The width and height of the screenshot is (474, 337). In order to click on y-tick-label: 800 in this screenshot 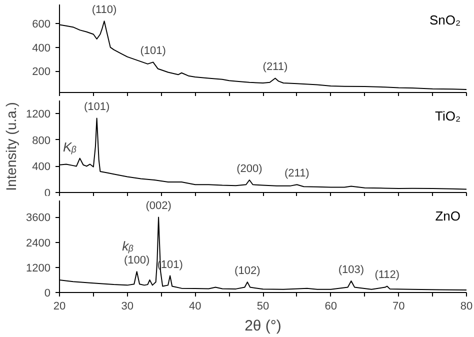, I will do `click(41, 140)`.